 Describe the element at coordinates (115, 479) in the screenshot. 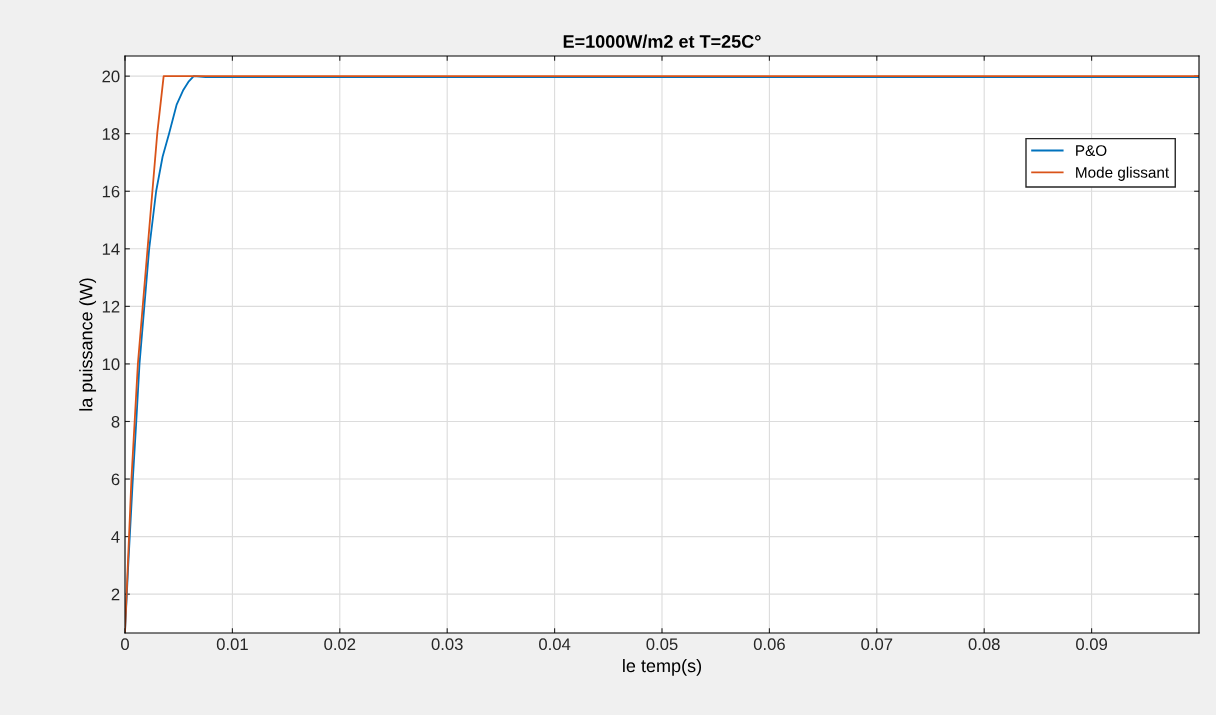

I see `y-tick-label: 6` at that location.